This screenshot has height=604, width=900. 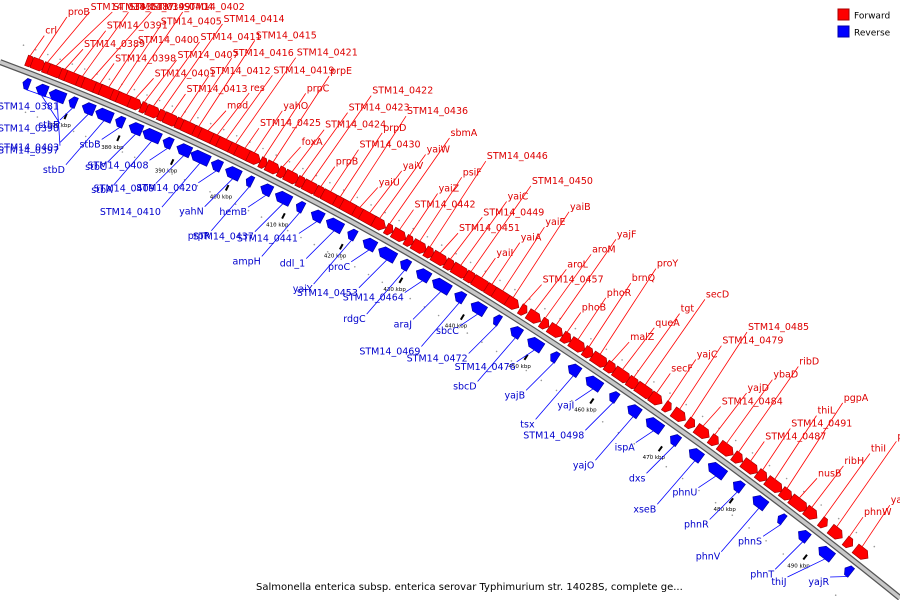 I want to click on gene-label-tsx: tsx, so click(x=527, y=424).